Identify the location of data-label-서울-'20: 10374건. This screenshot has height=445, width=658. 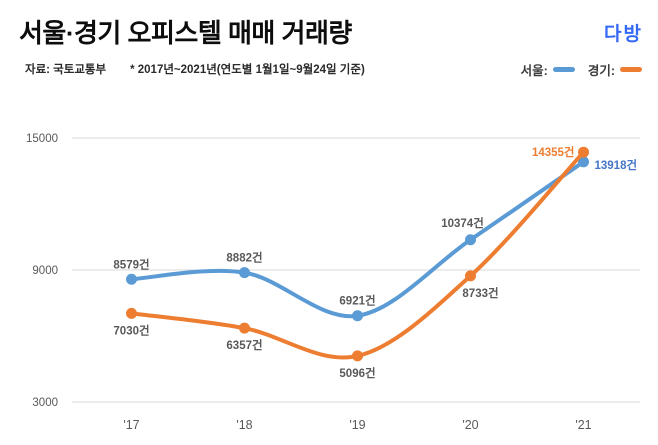
(462, 223).